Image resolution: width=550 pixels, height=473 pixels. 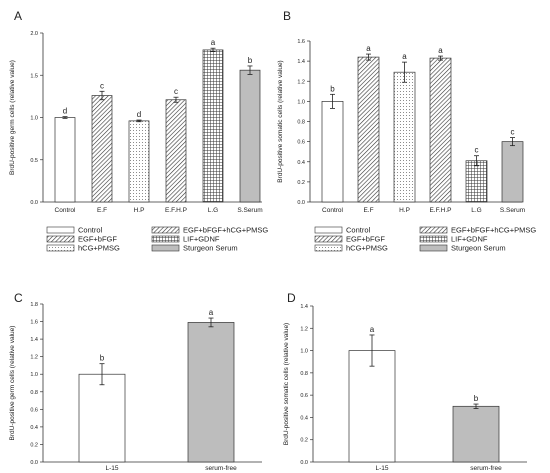 I want to click on y-tick-label: 0.5, so click(x=34, y=161).